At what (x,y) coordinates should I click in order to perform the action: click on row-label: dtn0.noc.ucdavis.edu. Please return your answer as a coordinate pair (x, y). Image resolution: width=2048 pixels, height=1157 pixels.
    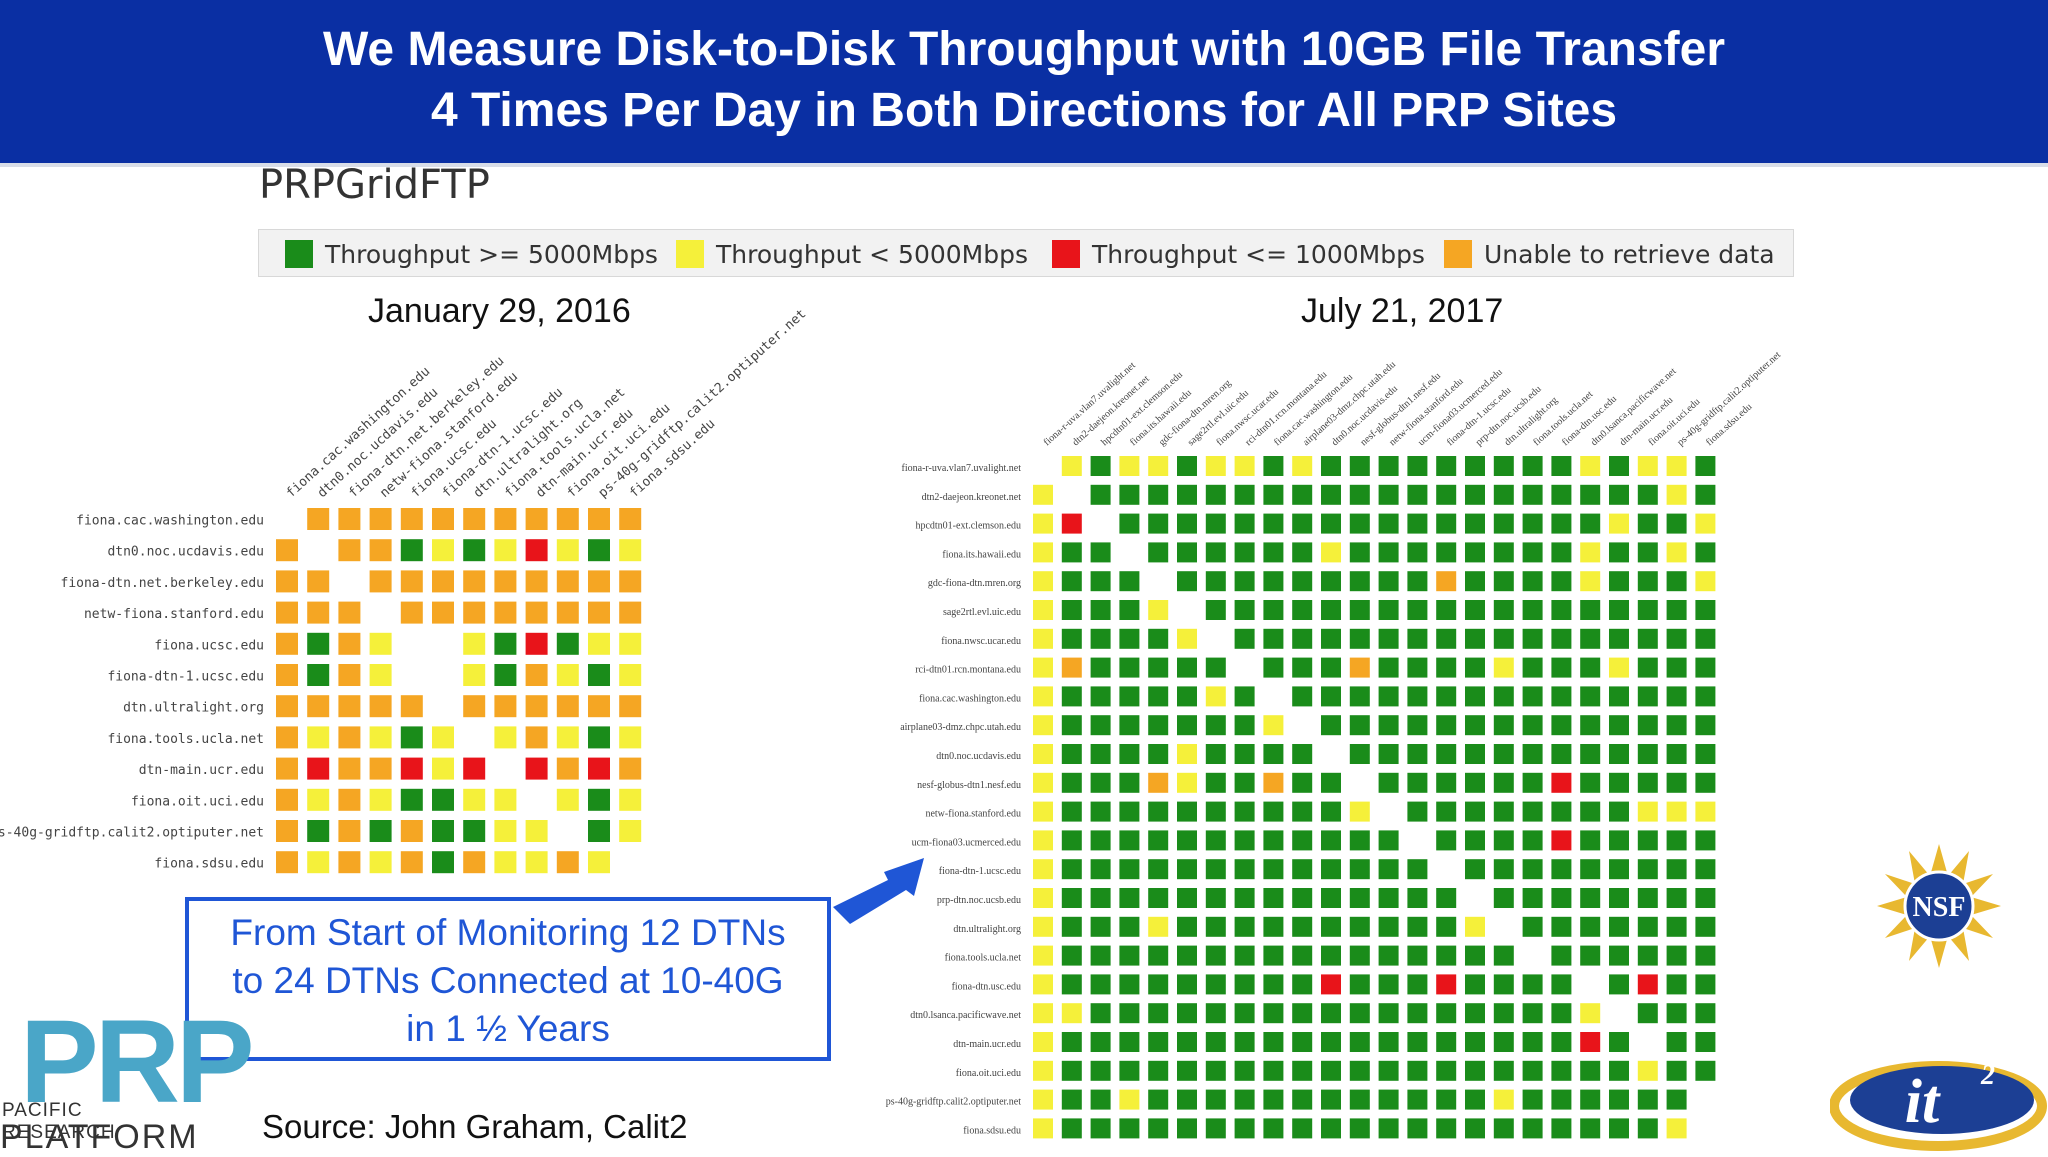
    Looking at the image, I should click on (978, 756).